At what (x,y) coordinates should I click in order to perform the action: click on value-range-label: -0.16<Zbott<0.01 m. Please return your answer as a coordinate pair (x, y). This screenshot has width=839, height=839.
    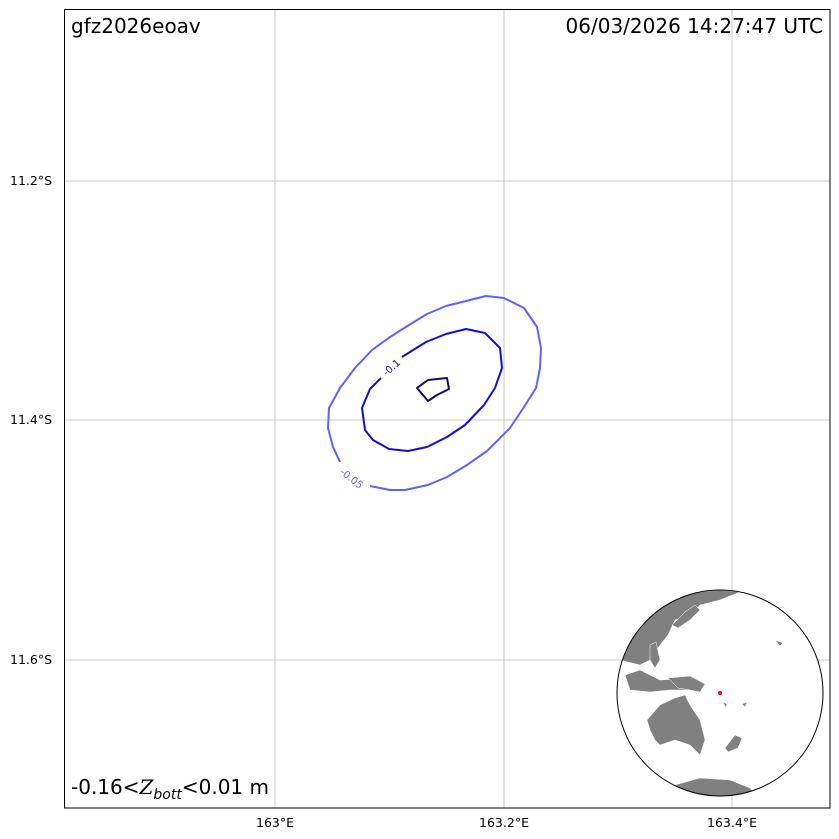
    Looking at the image, I should click on (170, 789).